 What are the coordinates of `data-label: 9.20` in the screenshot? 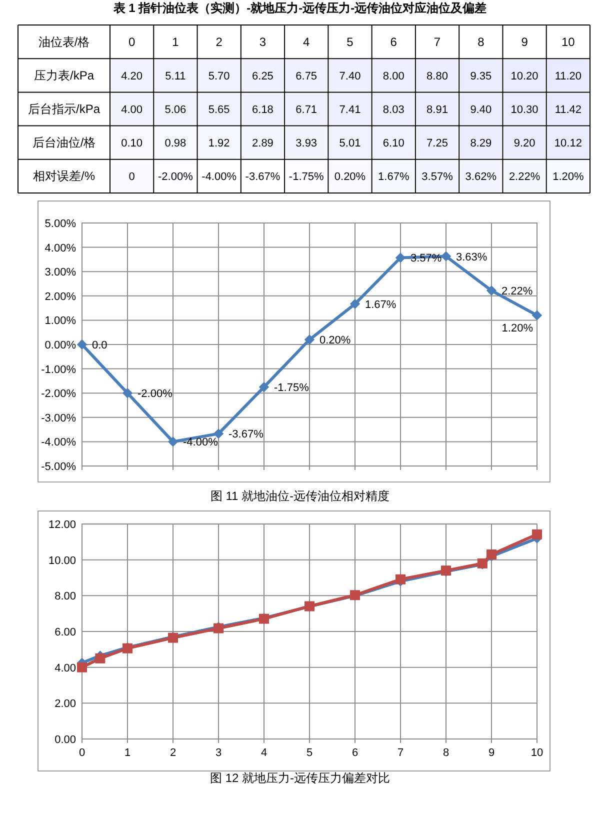 It's located at (525, 144).